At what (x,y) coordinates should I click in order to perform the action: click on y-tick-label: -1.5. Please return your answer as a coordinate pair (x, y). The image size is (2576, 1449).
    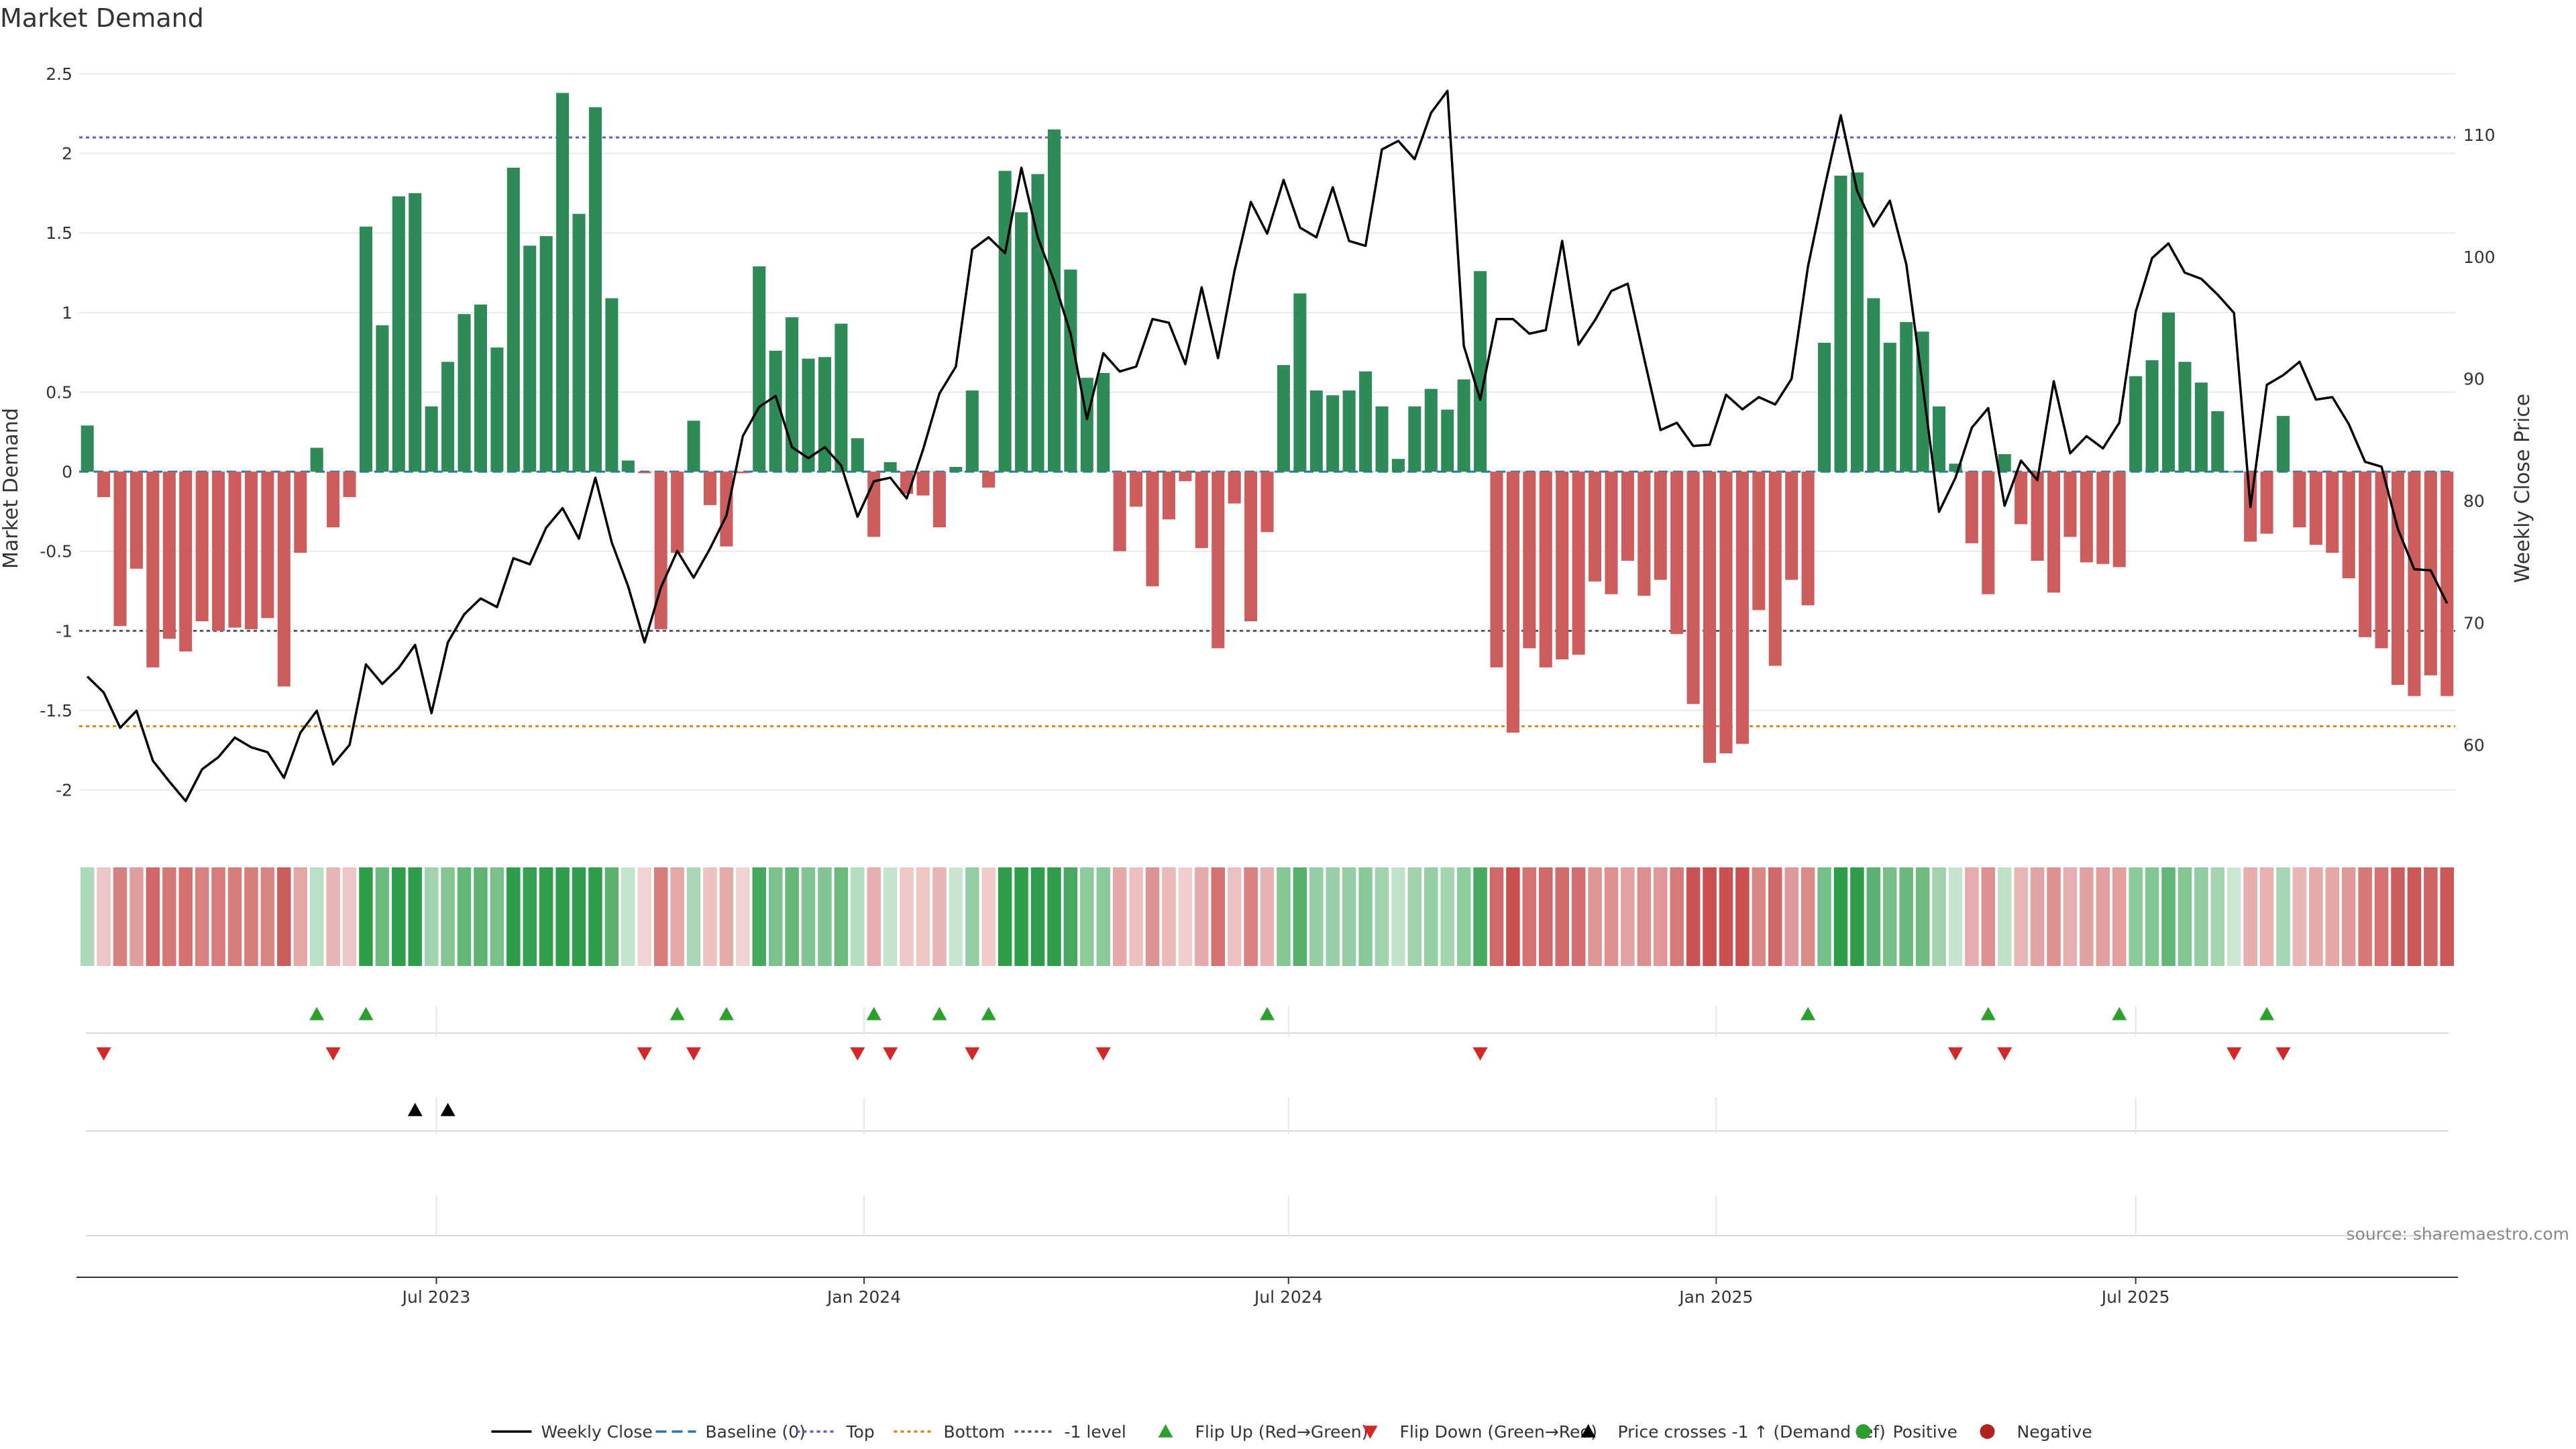
    Looking at the image, I should click on (56, 710).